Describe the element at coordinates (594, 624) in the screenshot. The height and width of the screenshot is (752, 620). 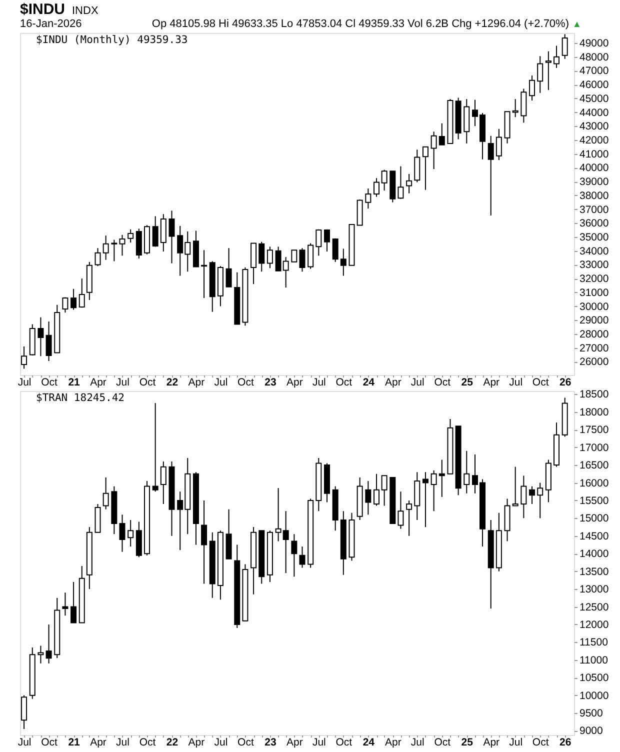
I see `y-tick-label: 12000` at that location.